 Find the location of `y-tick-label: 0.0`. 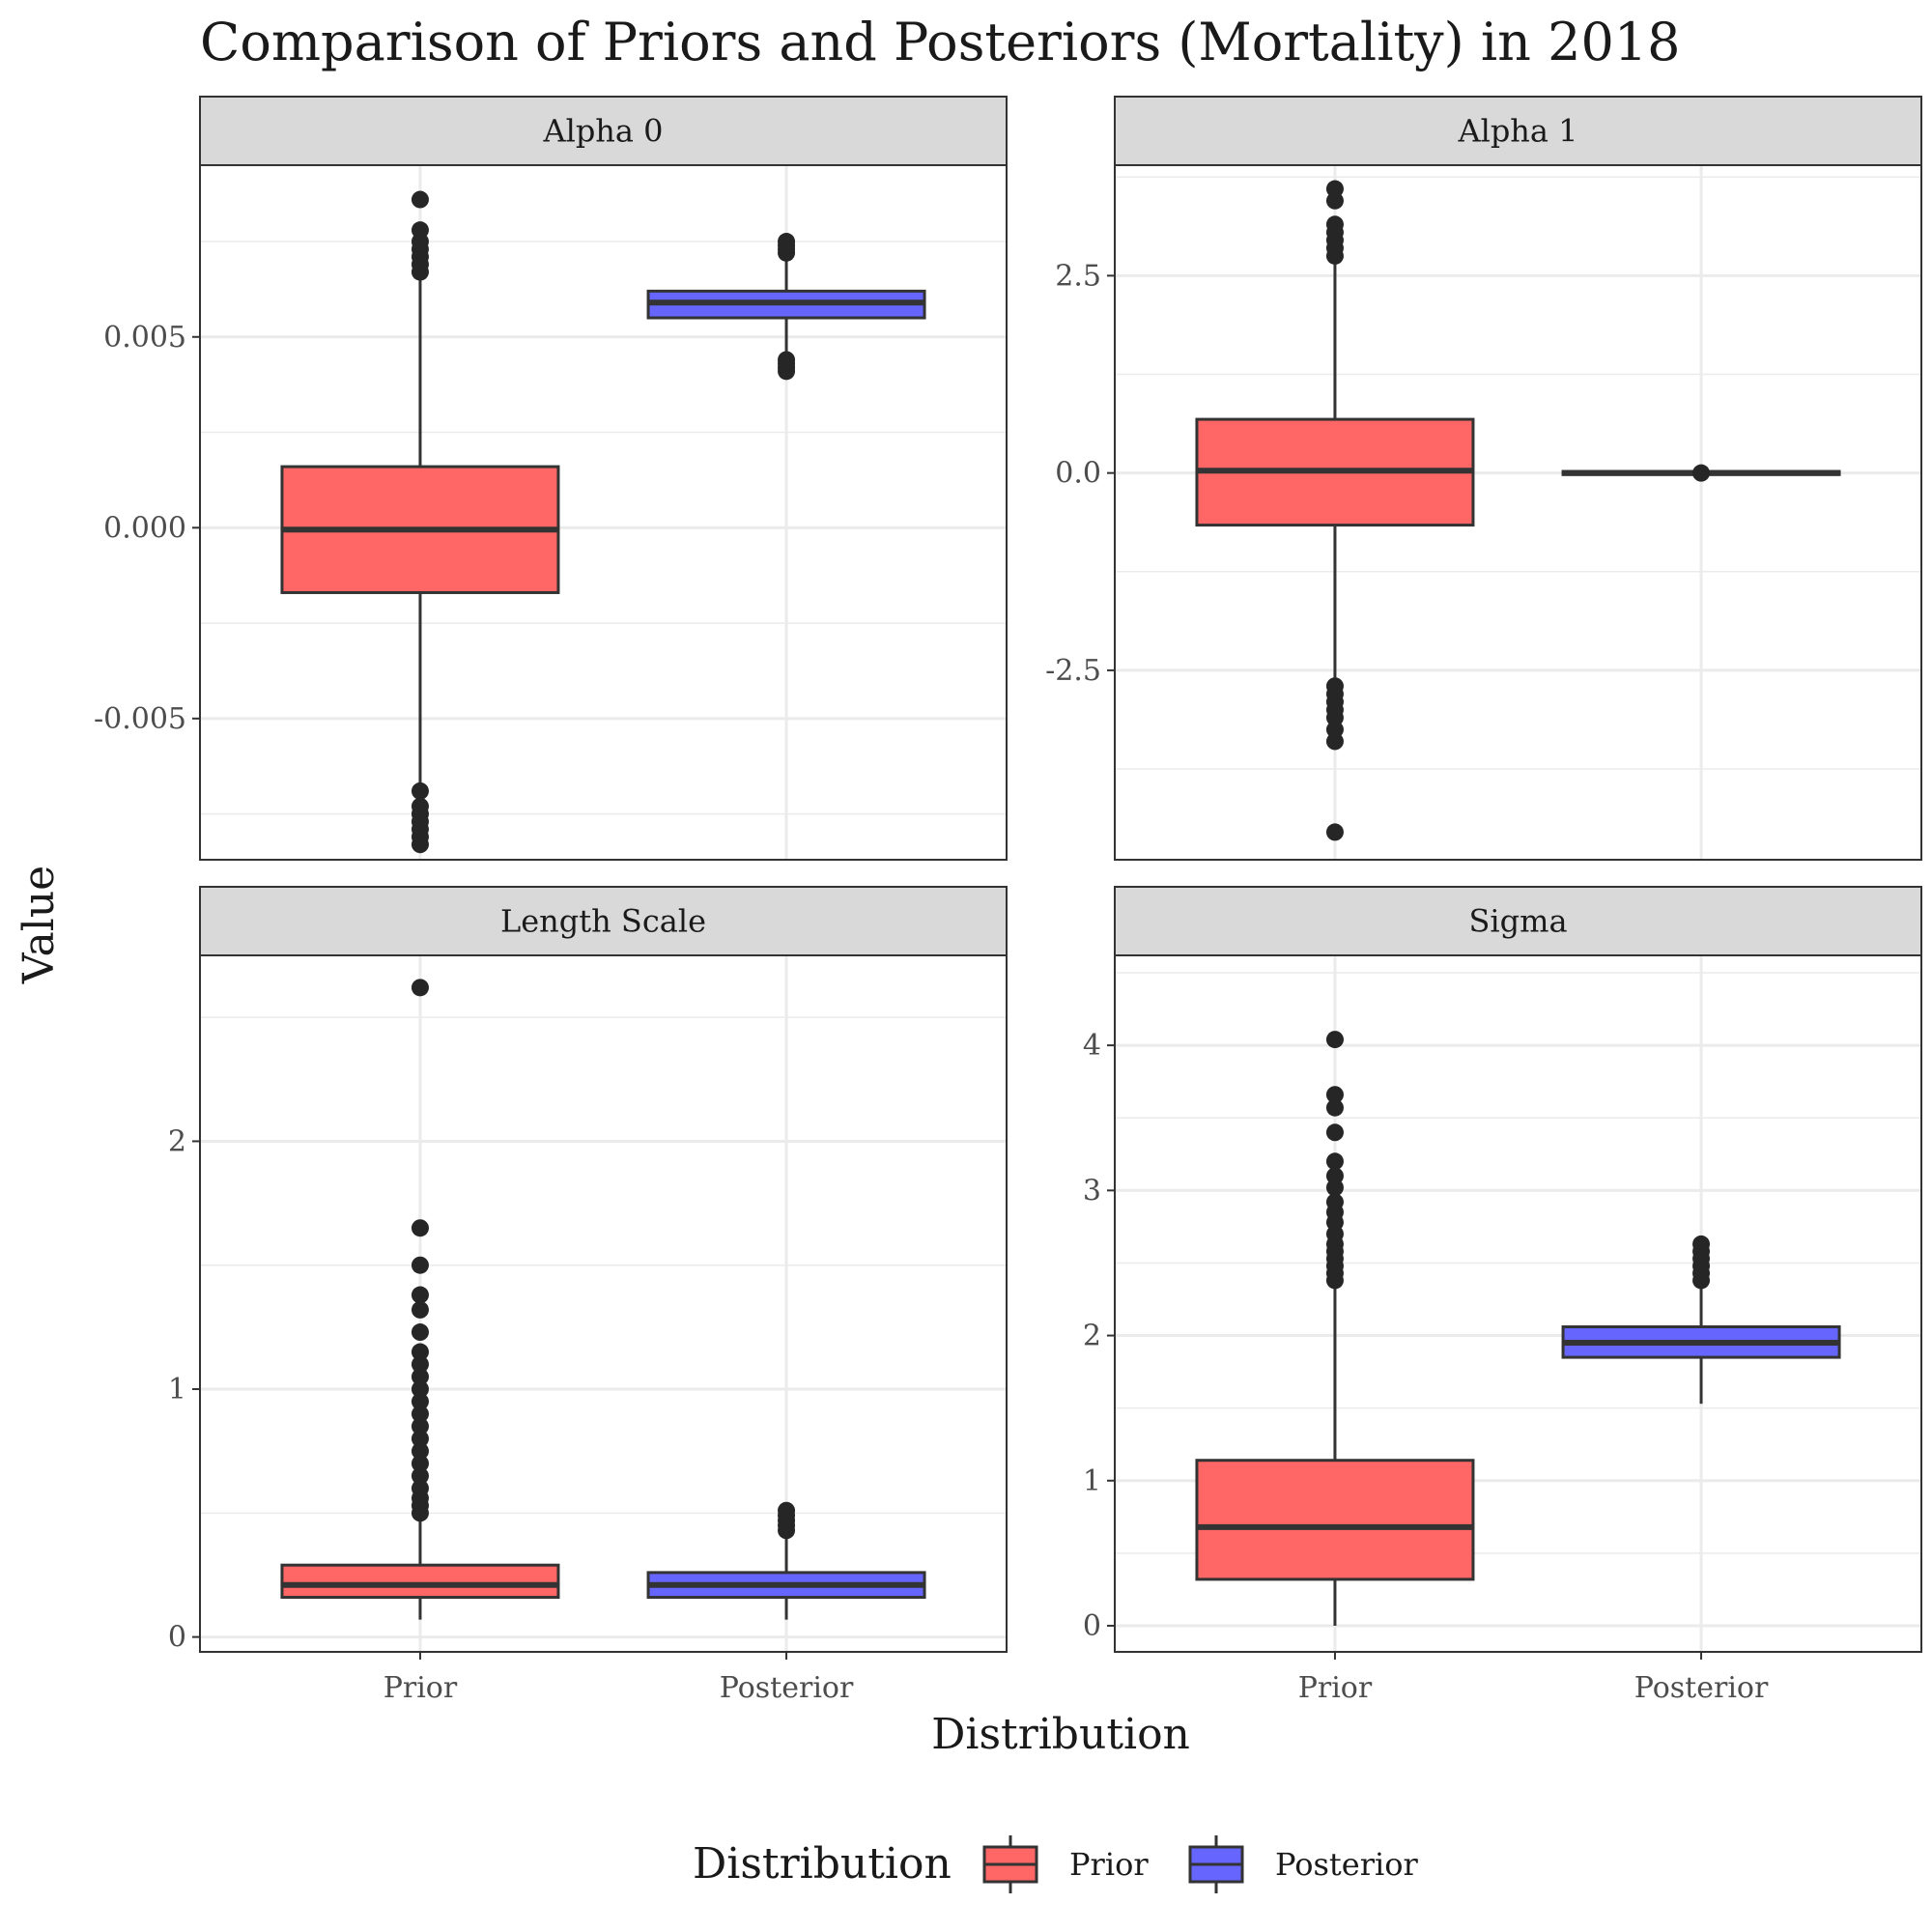

y-tick-label: 0.0 is located at coordinates (1078, 474).